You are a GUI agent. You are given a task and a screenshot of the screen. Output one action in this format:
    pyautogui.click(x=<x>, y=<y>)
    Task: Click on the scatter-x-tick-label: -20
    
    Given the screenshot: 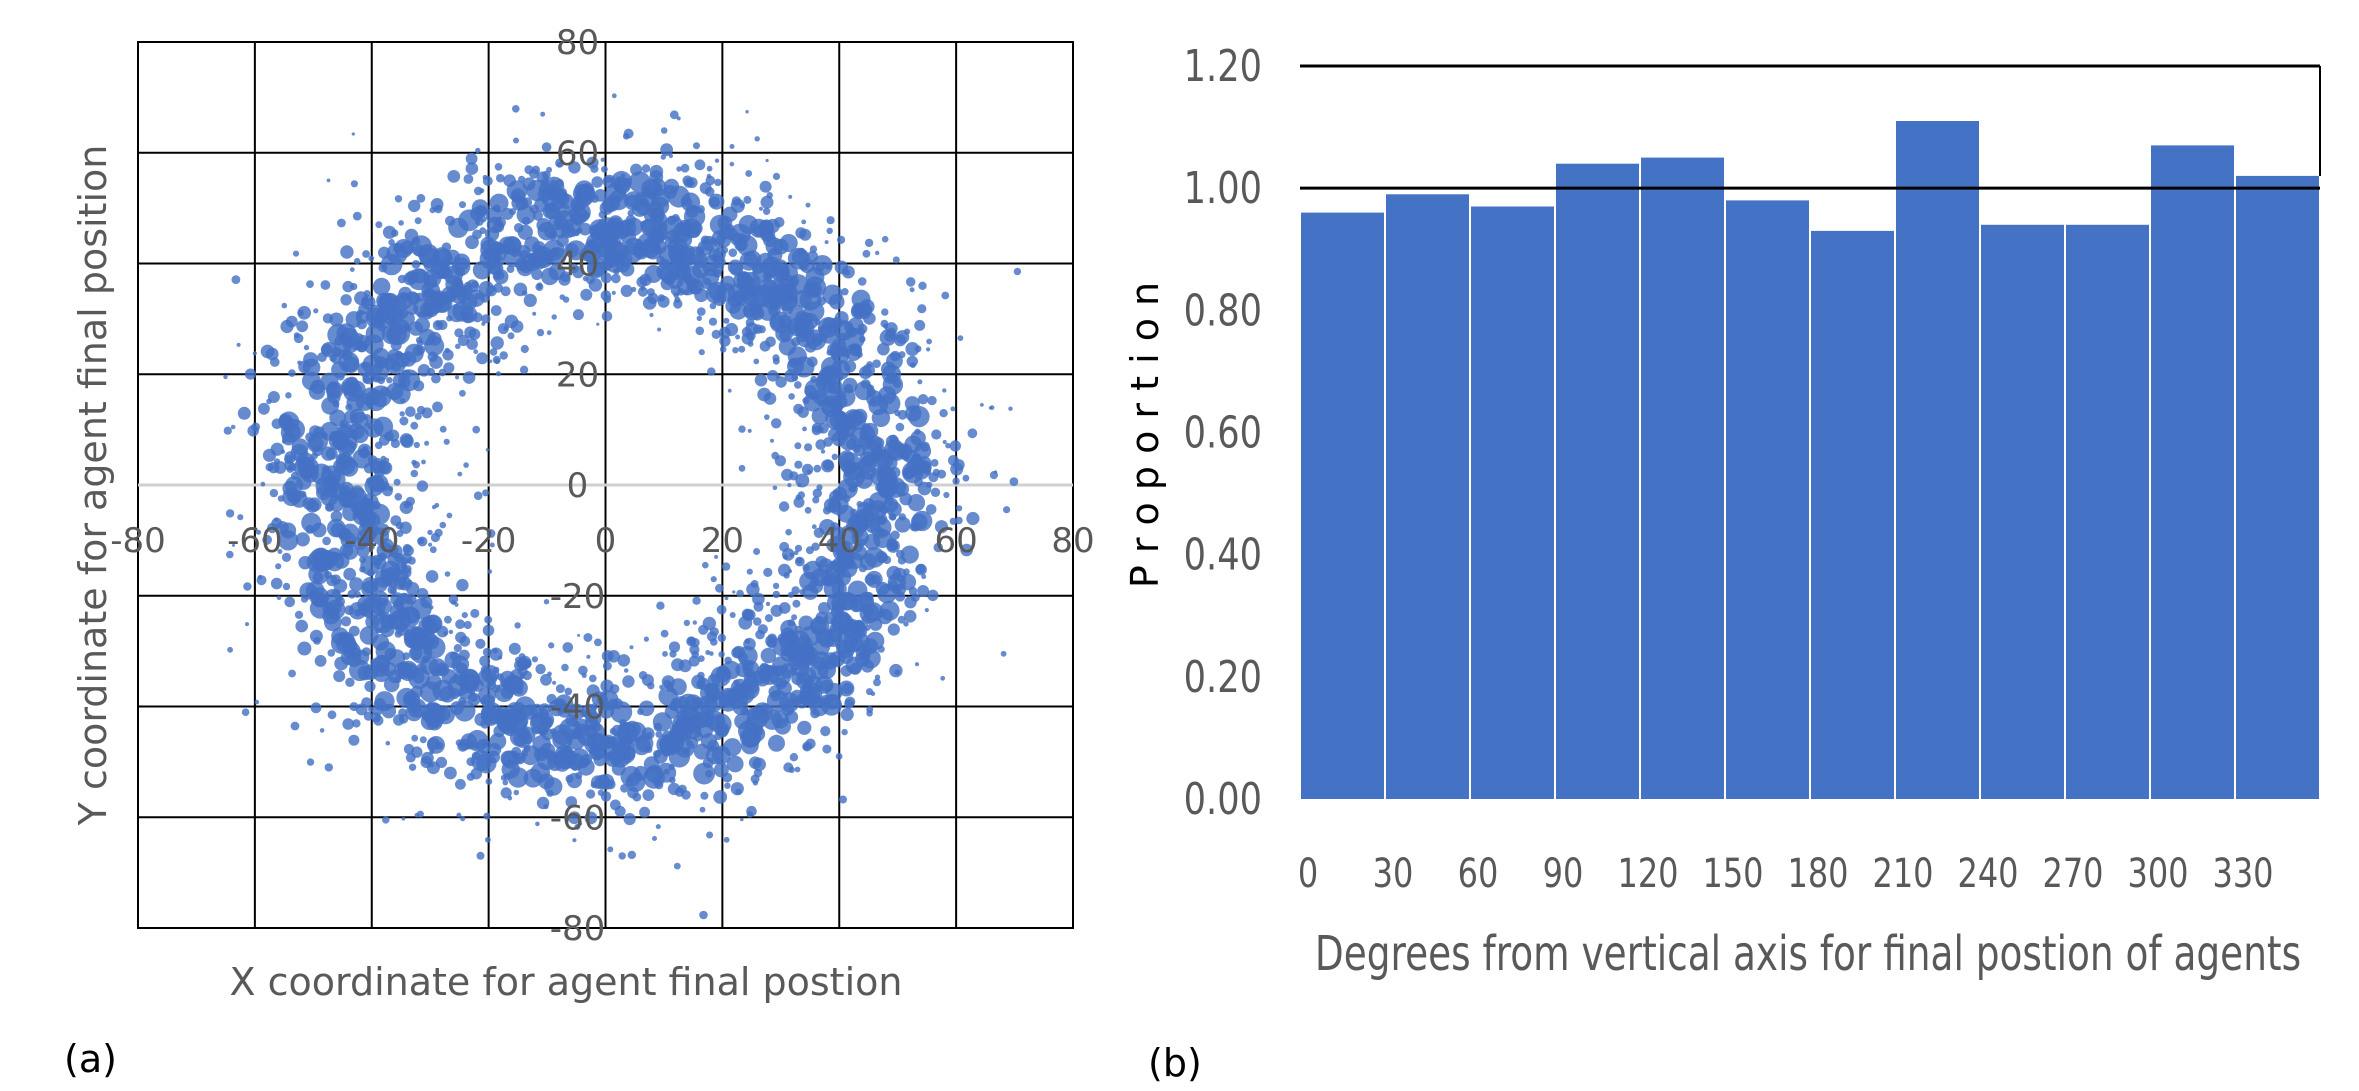 What is the action you would take?
    pyautogui.click(x=489, y=541)
    